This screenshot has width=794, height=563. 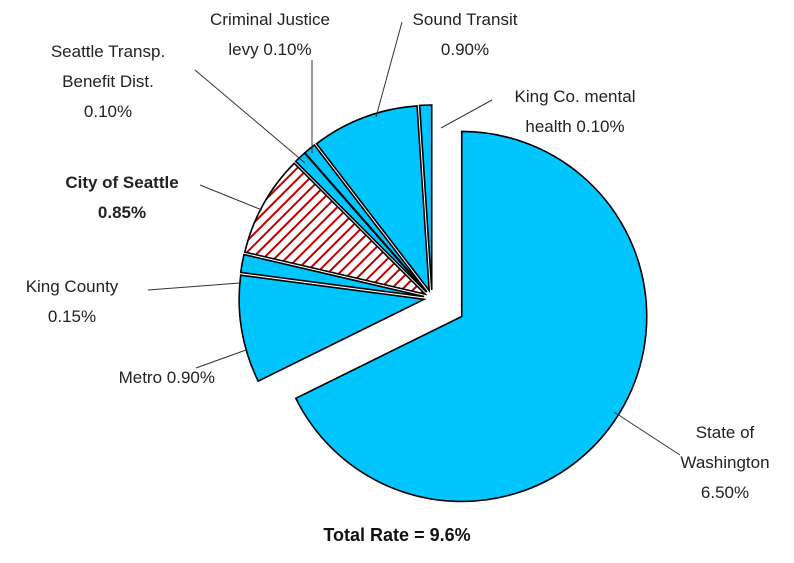 I want to click on category-name: Metro, so click(x=140, y=377).